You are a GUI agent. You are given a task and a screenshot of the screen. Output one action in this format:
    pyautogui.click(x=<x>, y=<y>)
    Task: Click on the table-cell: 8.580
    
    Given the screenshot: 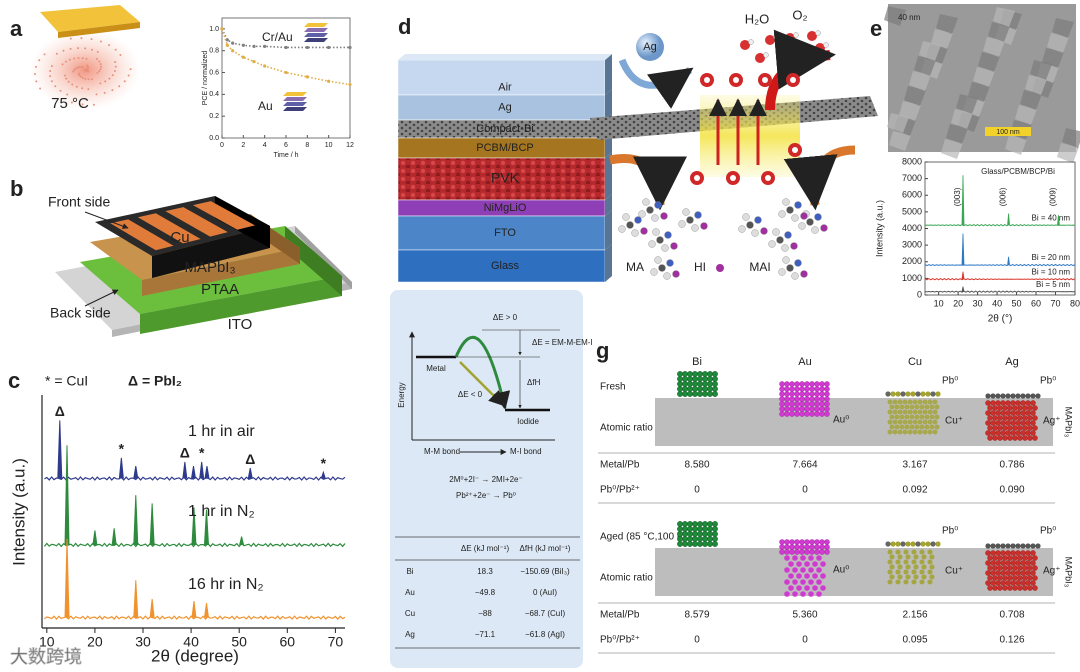 What is the action you would take?
    pyautogui.click(x=696, y=465)
    